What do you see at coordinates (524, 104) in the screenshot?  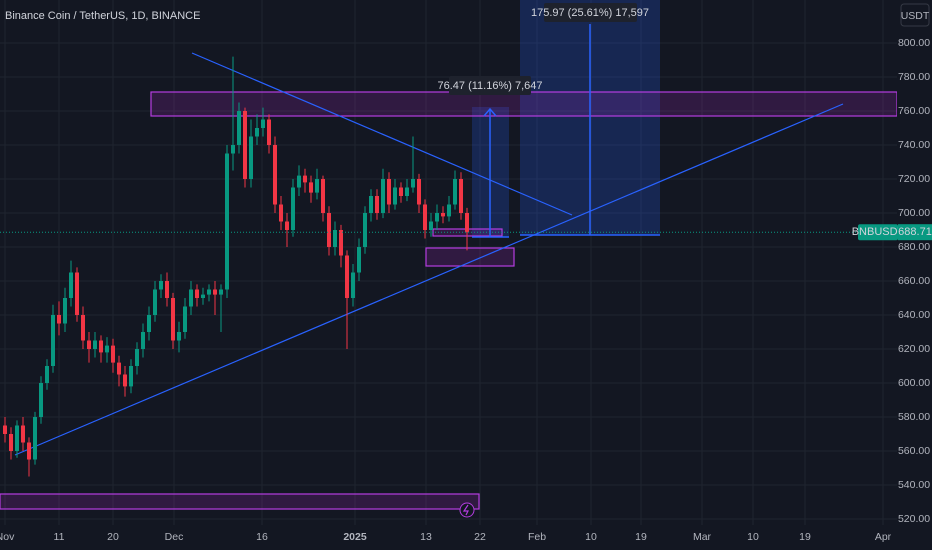 I see `resistance-zone` at bounding box center [524, 104].